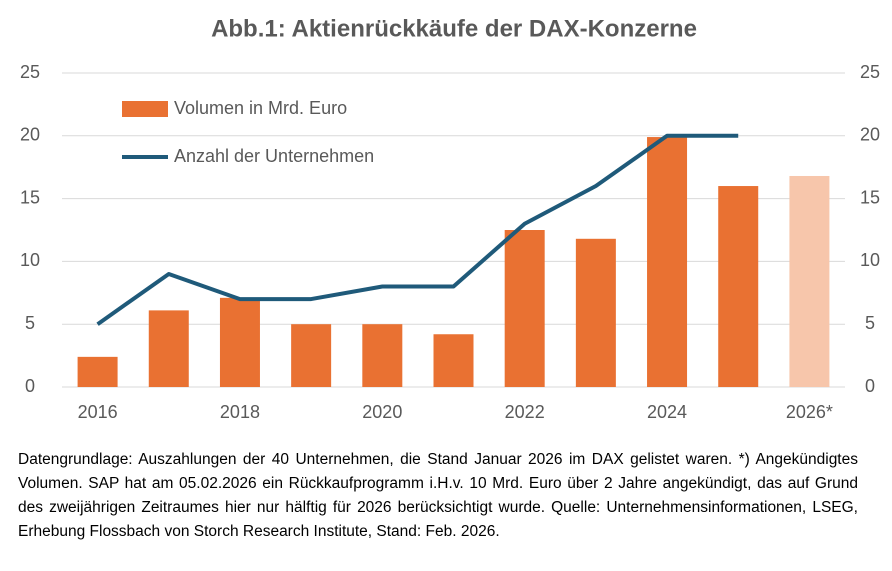 Image resolution: width=892 pixels, height=571 pixels. I want to click on x-tick-label: 2022, so click(525, 412).